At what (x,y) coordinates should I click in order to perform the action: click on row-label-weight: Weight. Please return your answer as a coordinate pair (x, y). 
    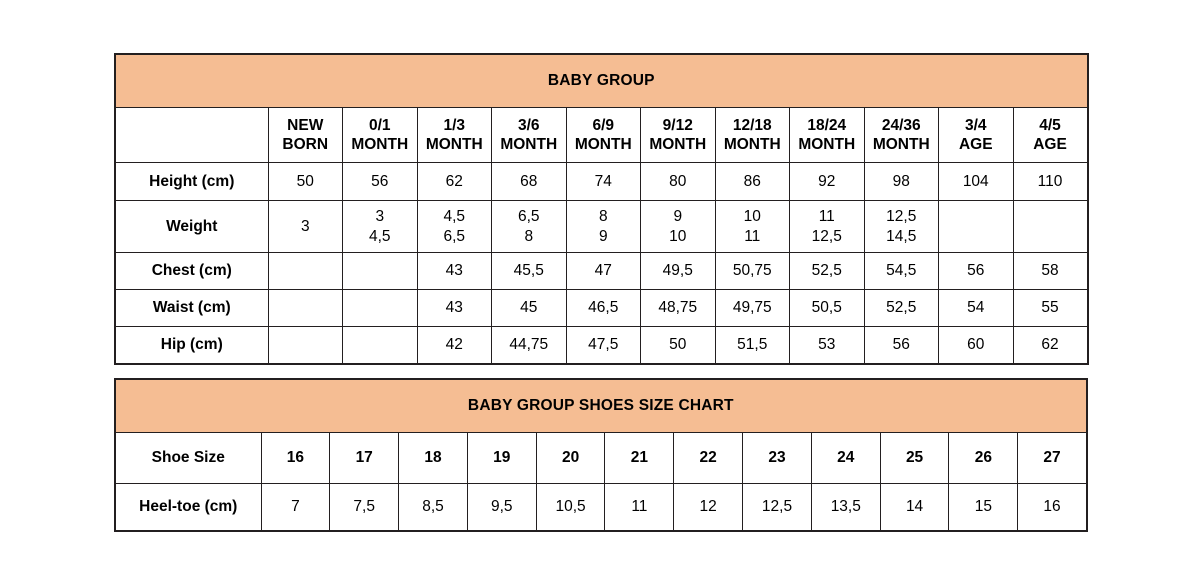
    Looking at the image, I should click on (191, 226).